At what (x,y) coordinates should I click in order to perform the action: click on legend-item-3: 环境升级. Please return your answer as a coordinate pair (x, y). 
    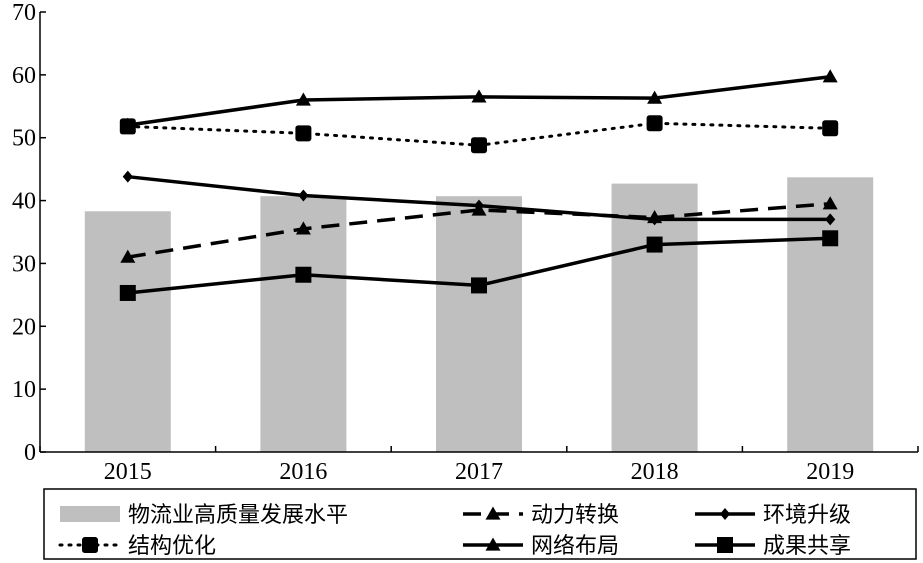
    Looking at the image, I should click on (773, 515).